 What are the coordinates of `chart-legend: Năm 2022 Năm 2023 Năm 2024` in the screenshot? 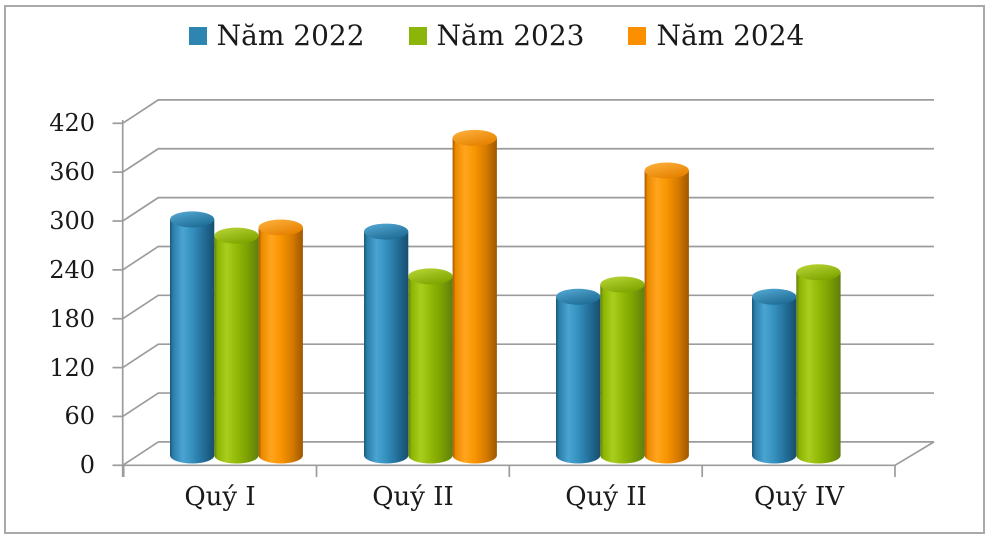 It's located at (496, 36).